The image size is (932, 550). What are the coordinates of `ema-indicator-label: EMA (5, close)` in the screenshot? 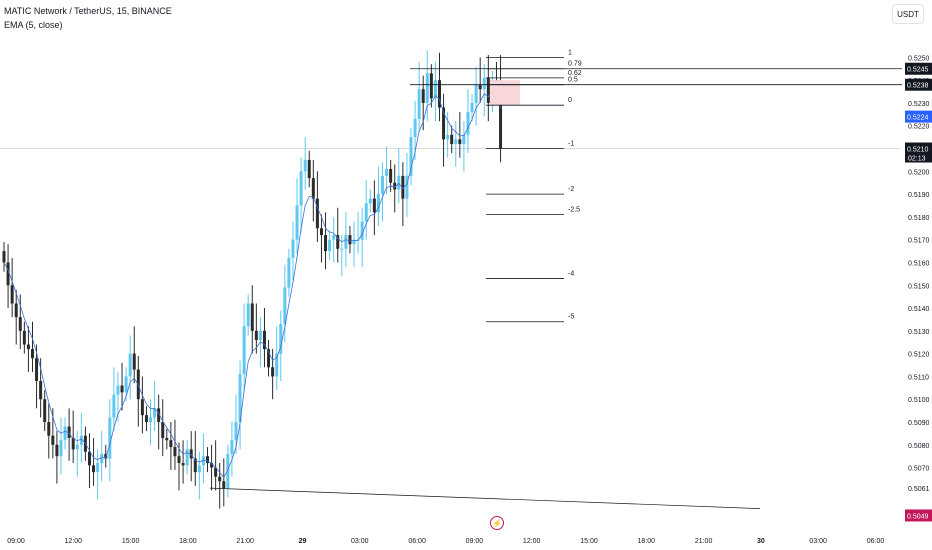 It's located at (33, 25).